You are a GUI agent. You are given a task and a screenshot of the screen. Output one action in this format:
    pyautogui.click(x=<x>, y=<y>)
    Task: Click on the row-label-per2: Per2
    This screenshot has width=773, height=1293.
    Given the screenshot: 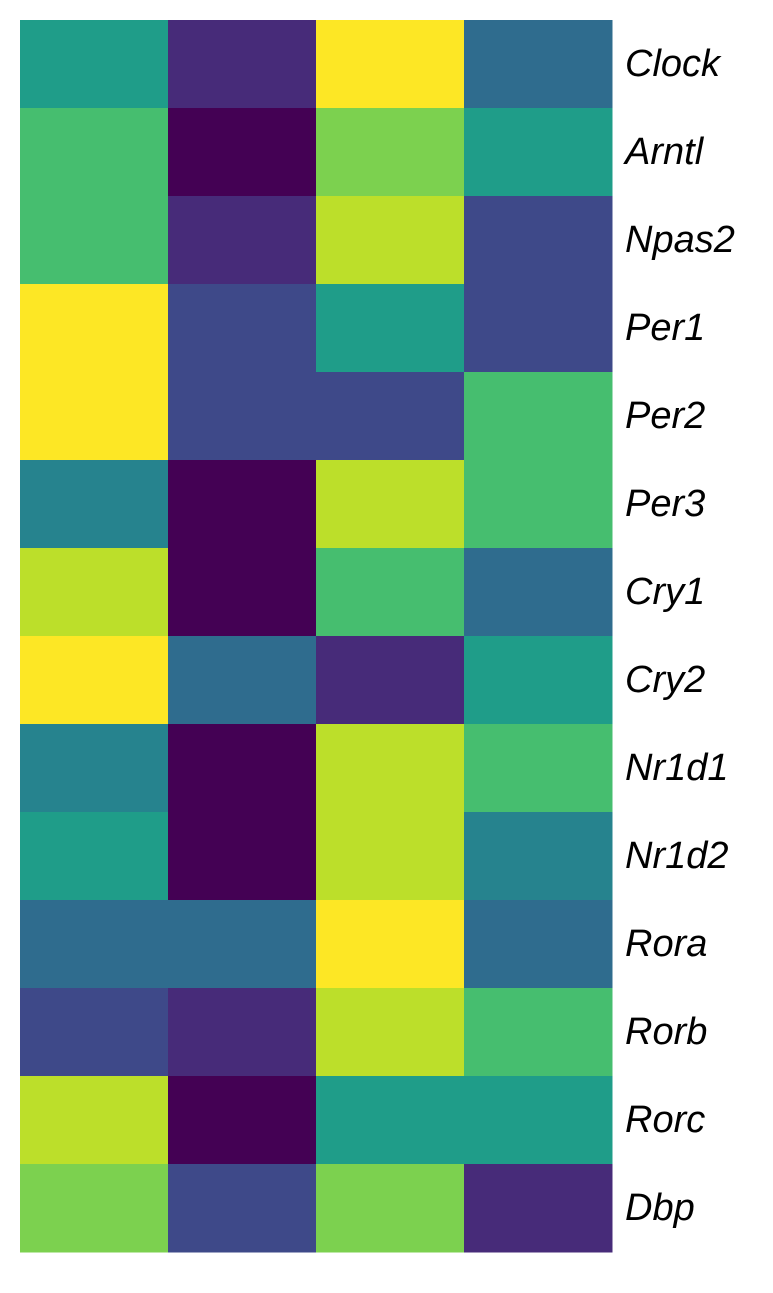 What is the action you would take?
    pyautogui.click(x=665, y=416)
    